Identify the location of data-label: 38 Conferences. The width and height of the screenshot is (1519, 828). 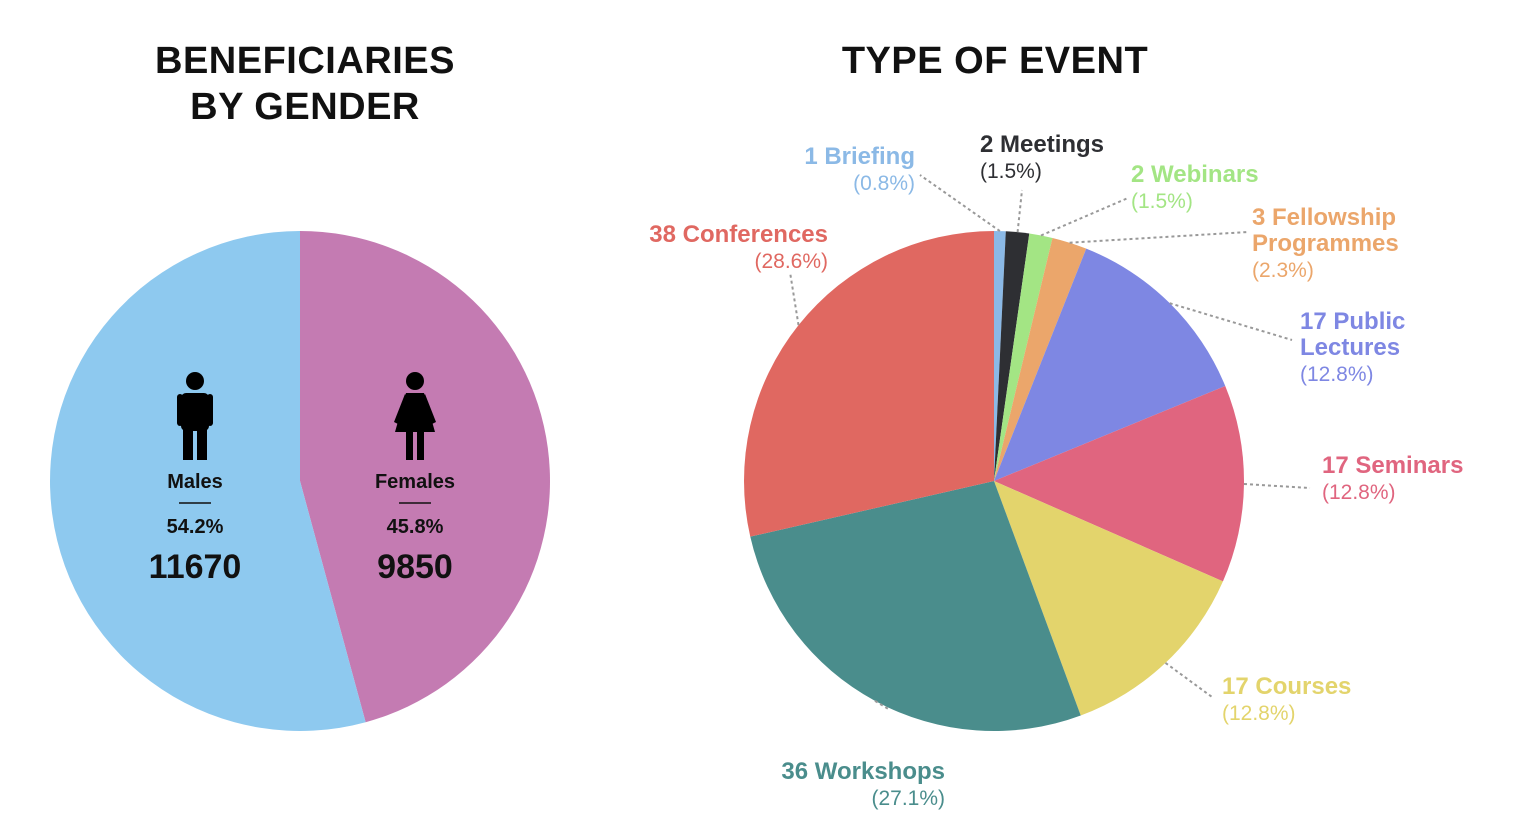
(738, 234).